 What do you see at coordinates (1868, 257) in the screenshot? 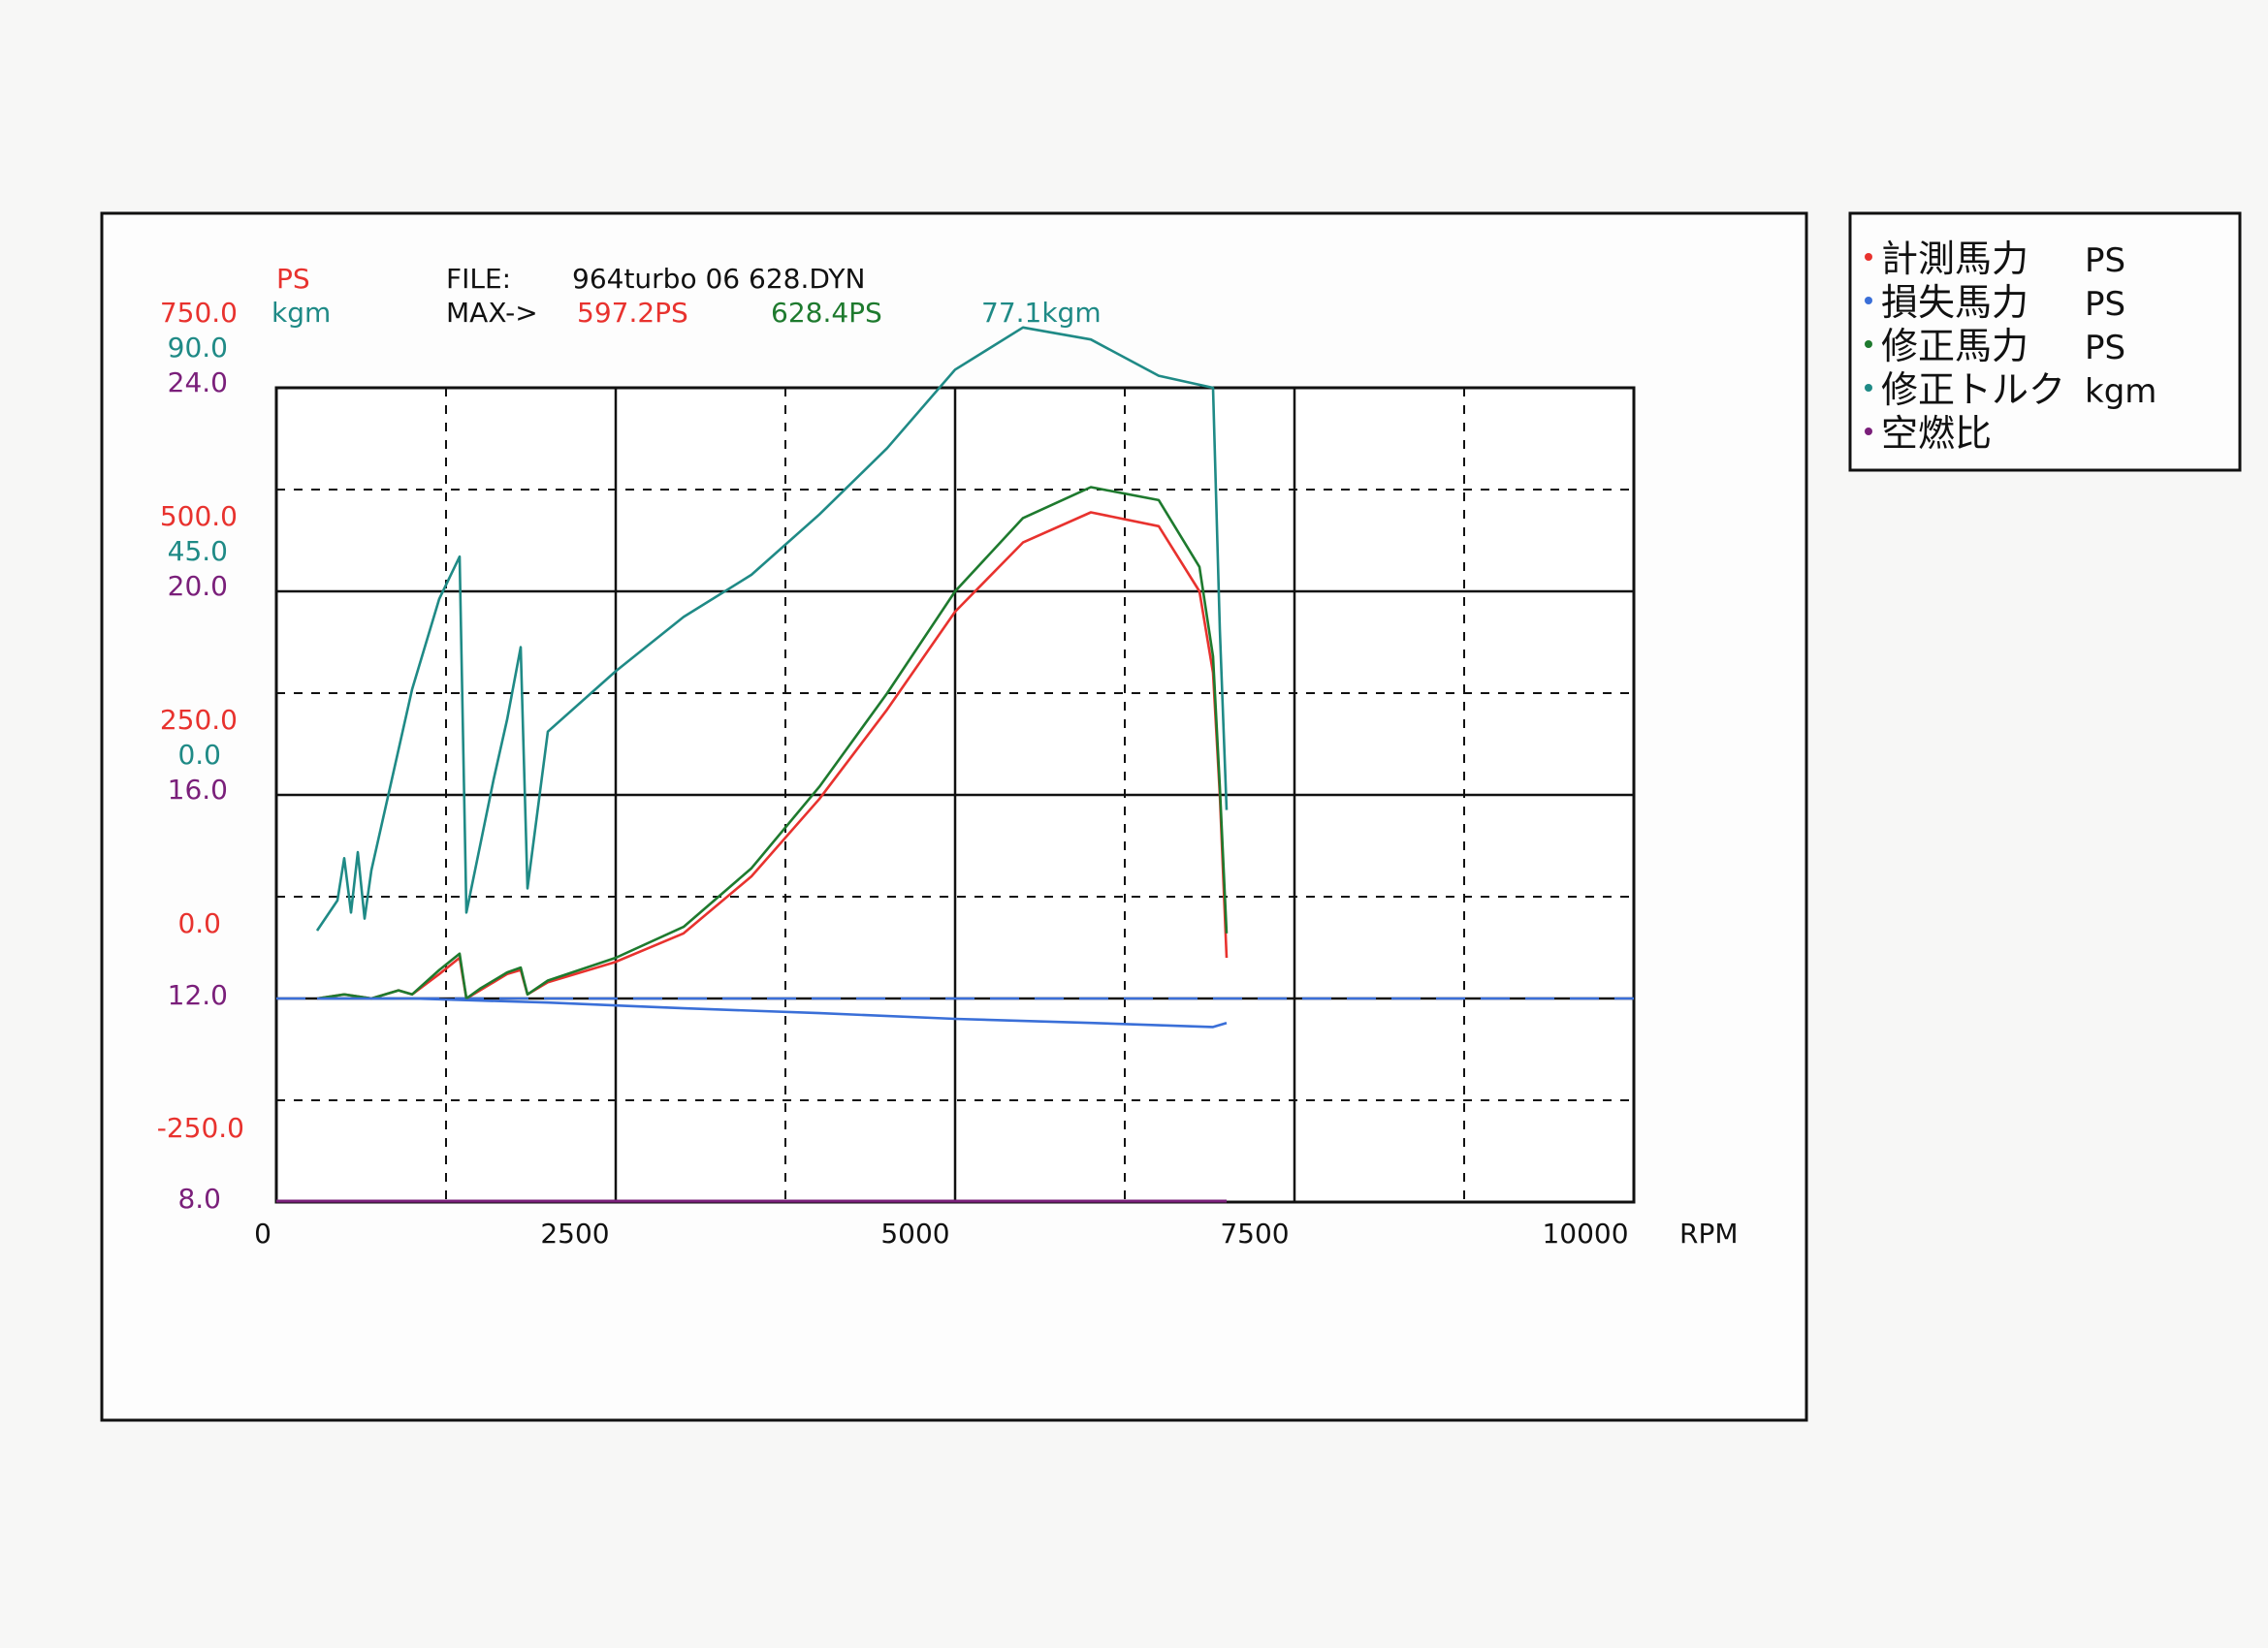
I see `legend-marker-red` at bounding box center [1868, 257].